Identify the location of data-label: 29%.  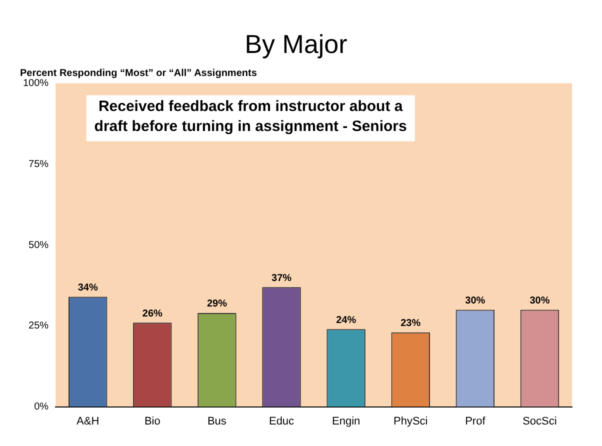
(217, 304).